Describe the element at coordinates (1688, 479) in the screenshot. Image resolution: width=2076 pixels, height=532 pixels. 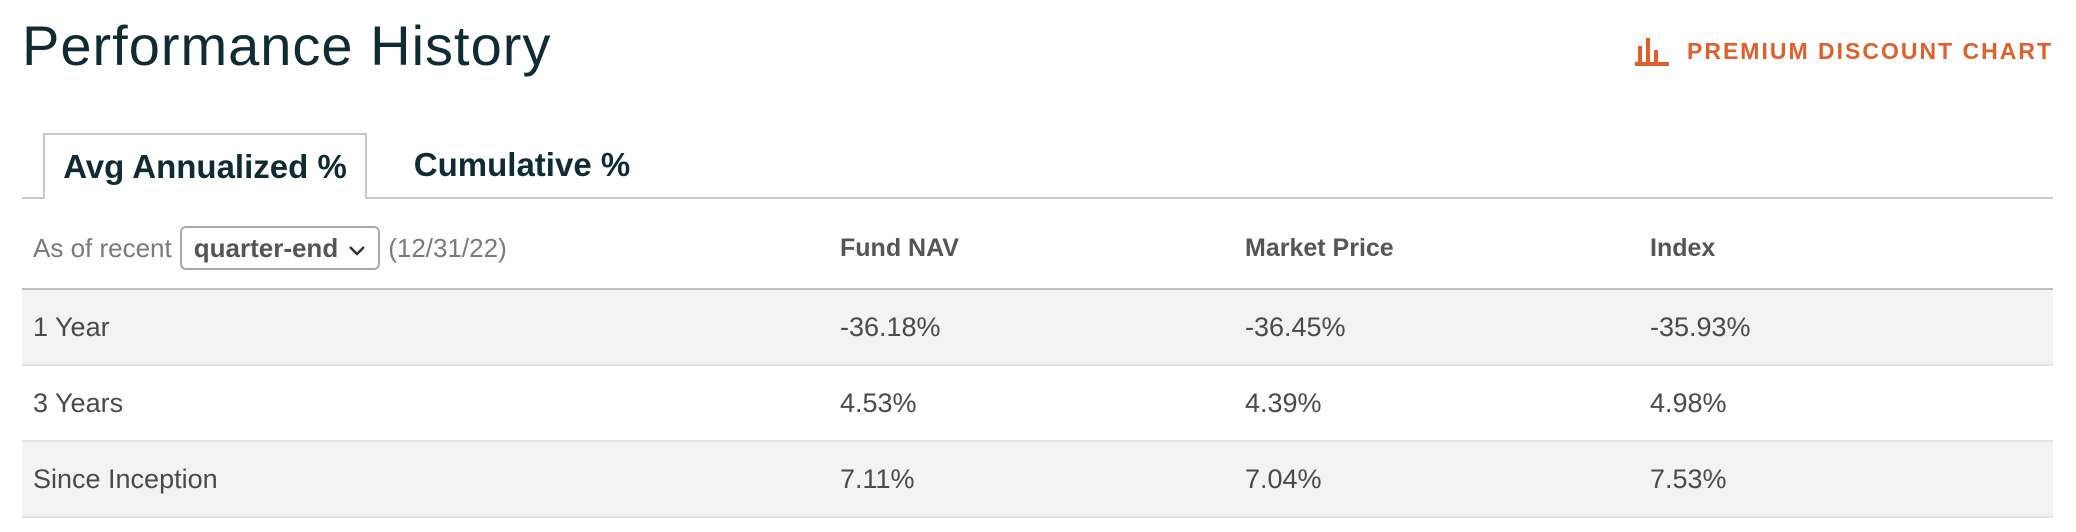
I see `index-value: 7.53%` at that location.